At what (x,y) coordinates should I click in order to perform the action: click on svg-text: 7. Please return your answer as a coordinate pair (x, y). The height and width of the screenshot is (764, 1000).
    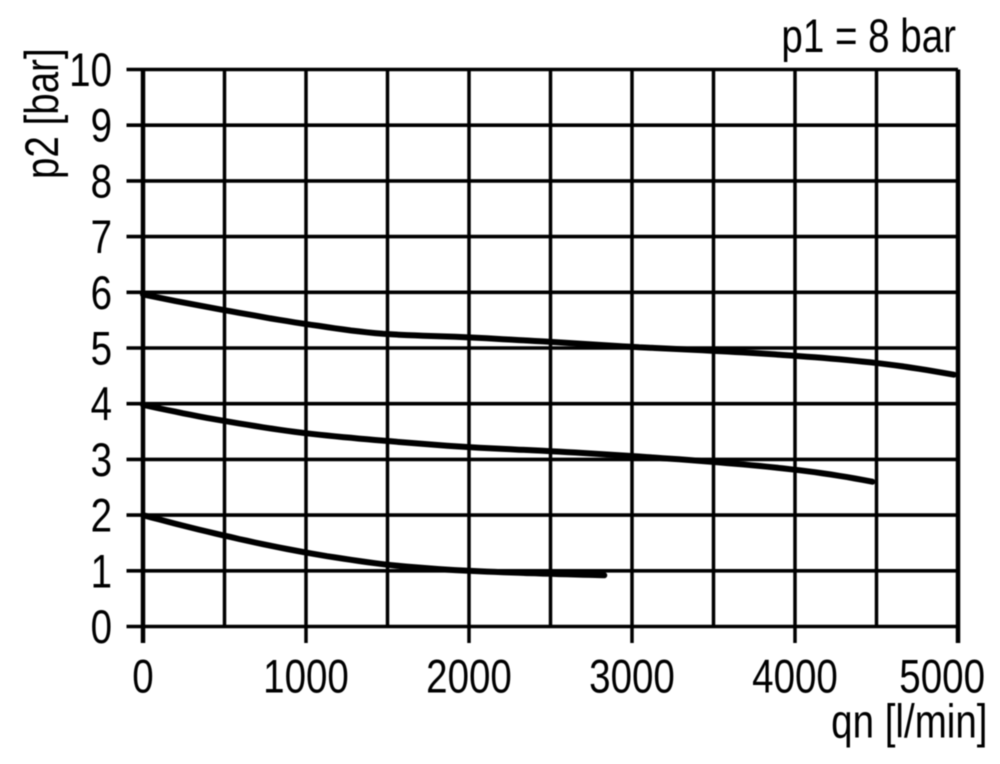
    Looking at the image, I should click on (101, 238).